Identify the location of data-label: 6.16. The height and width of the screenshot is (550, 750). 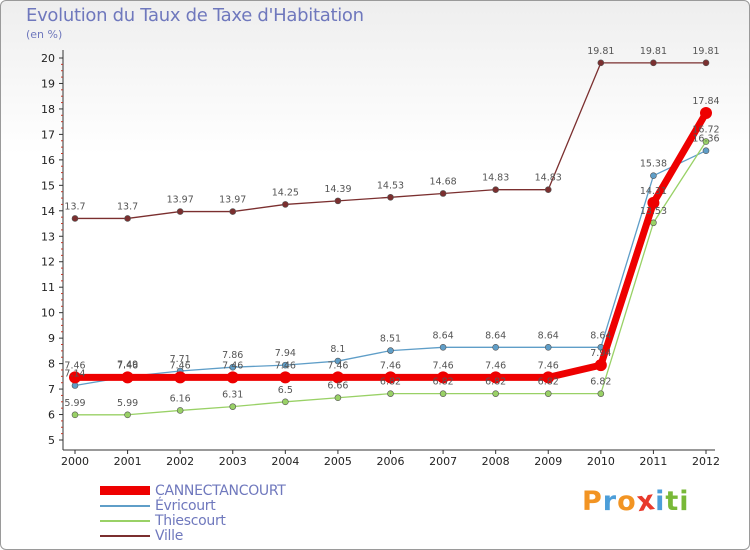
(180, 398).